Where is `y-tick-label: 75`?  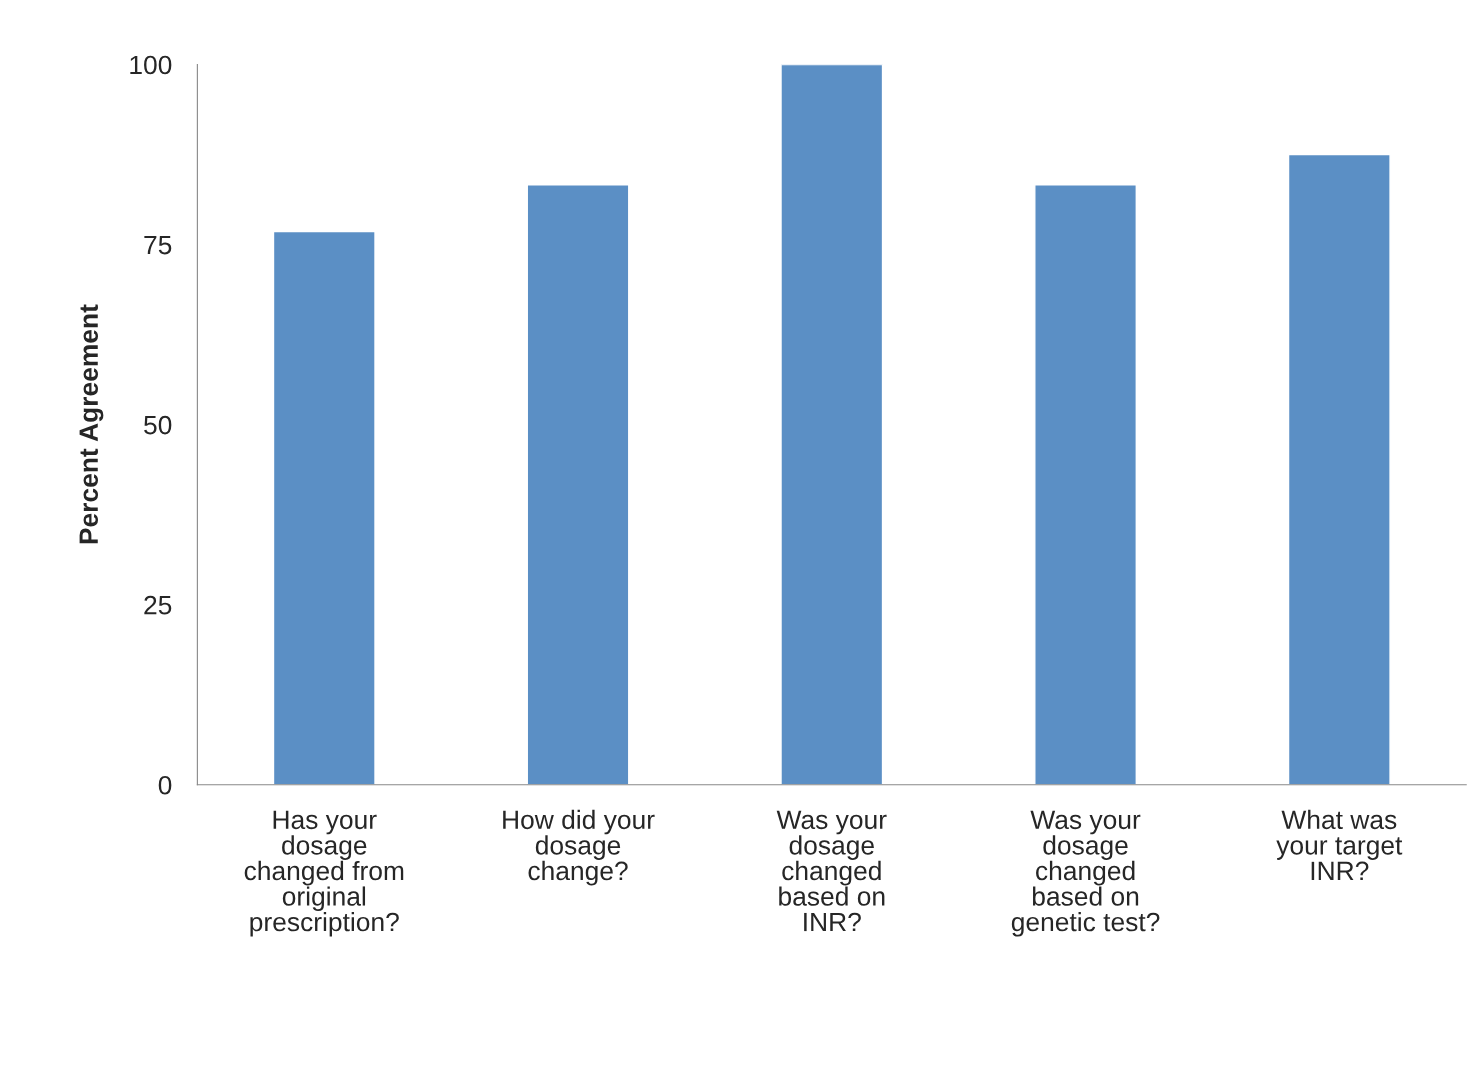 y-tick-label: 75 is located at coordinates (158, 245).